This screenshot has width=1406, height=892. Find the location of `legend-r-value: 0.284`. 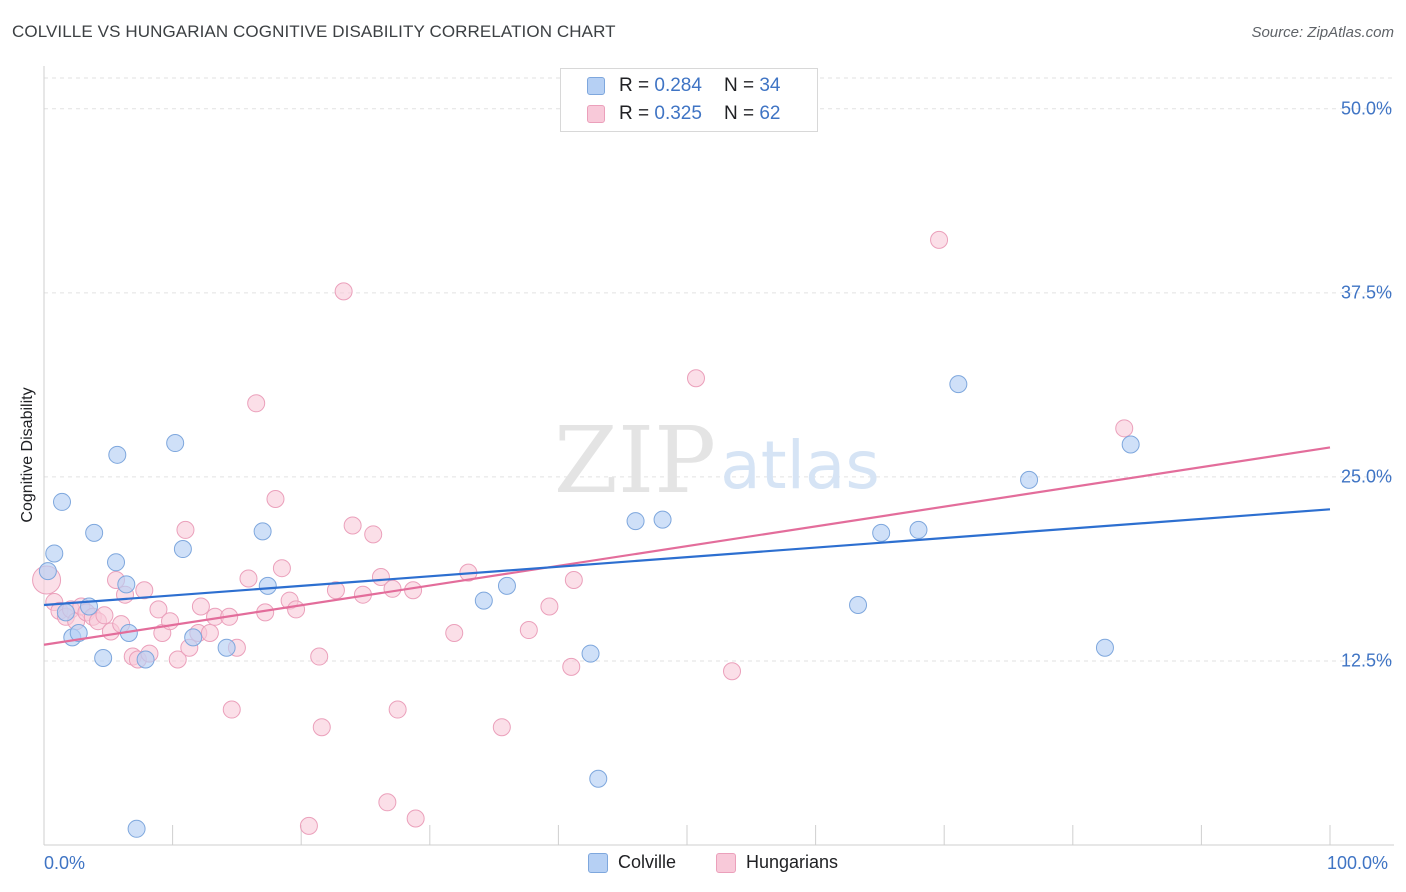

legend-r-value: 0.284 is located at coordinates (678, 85).